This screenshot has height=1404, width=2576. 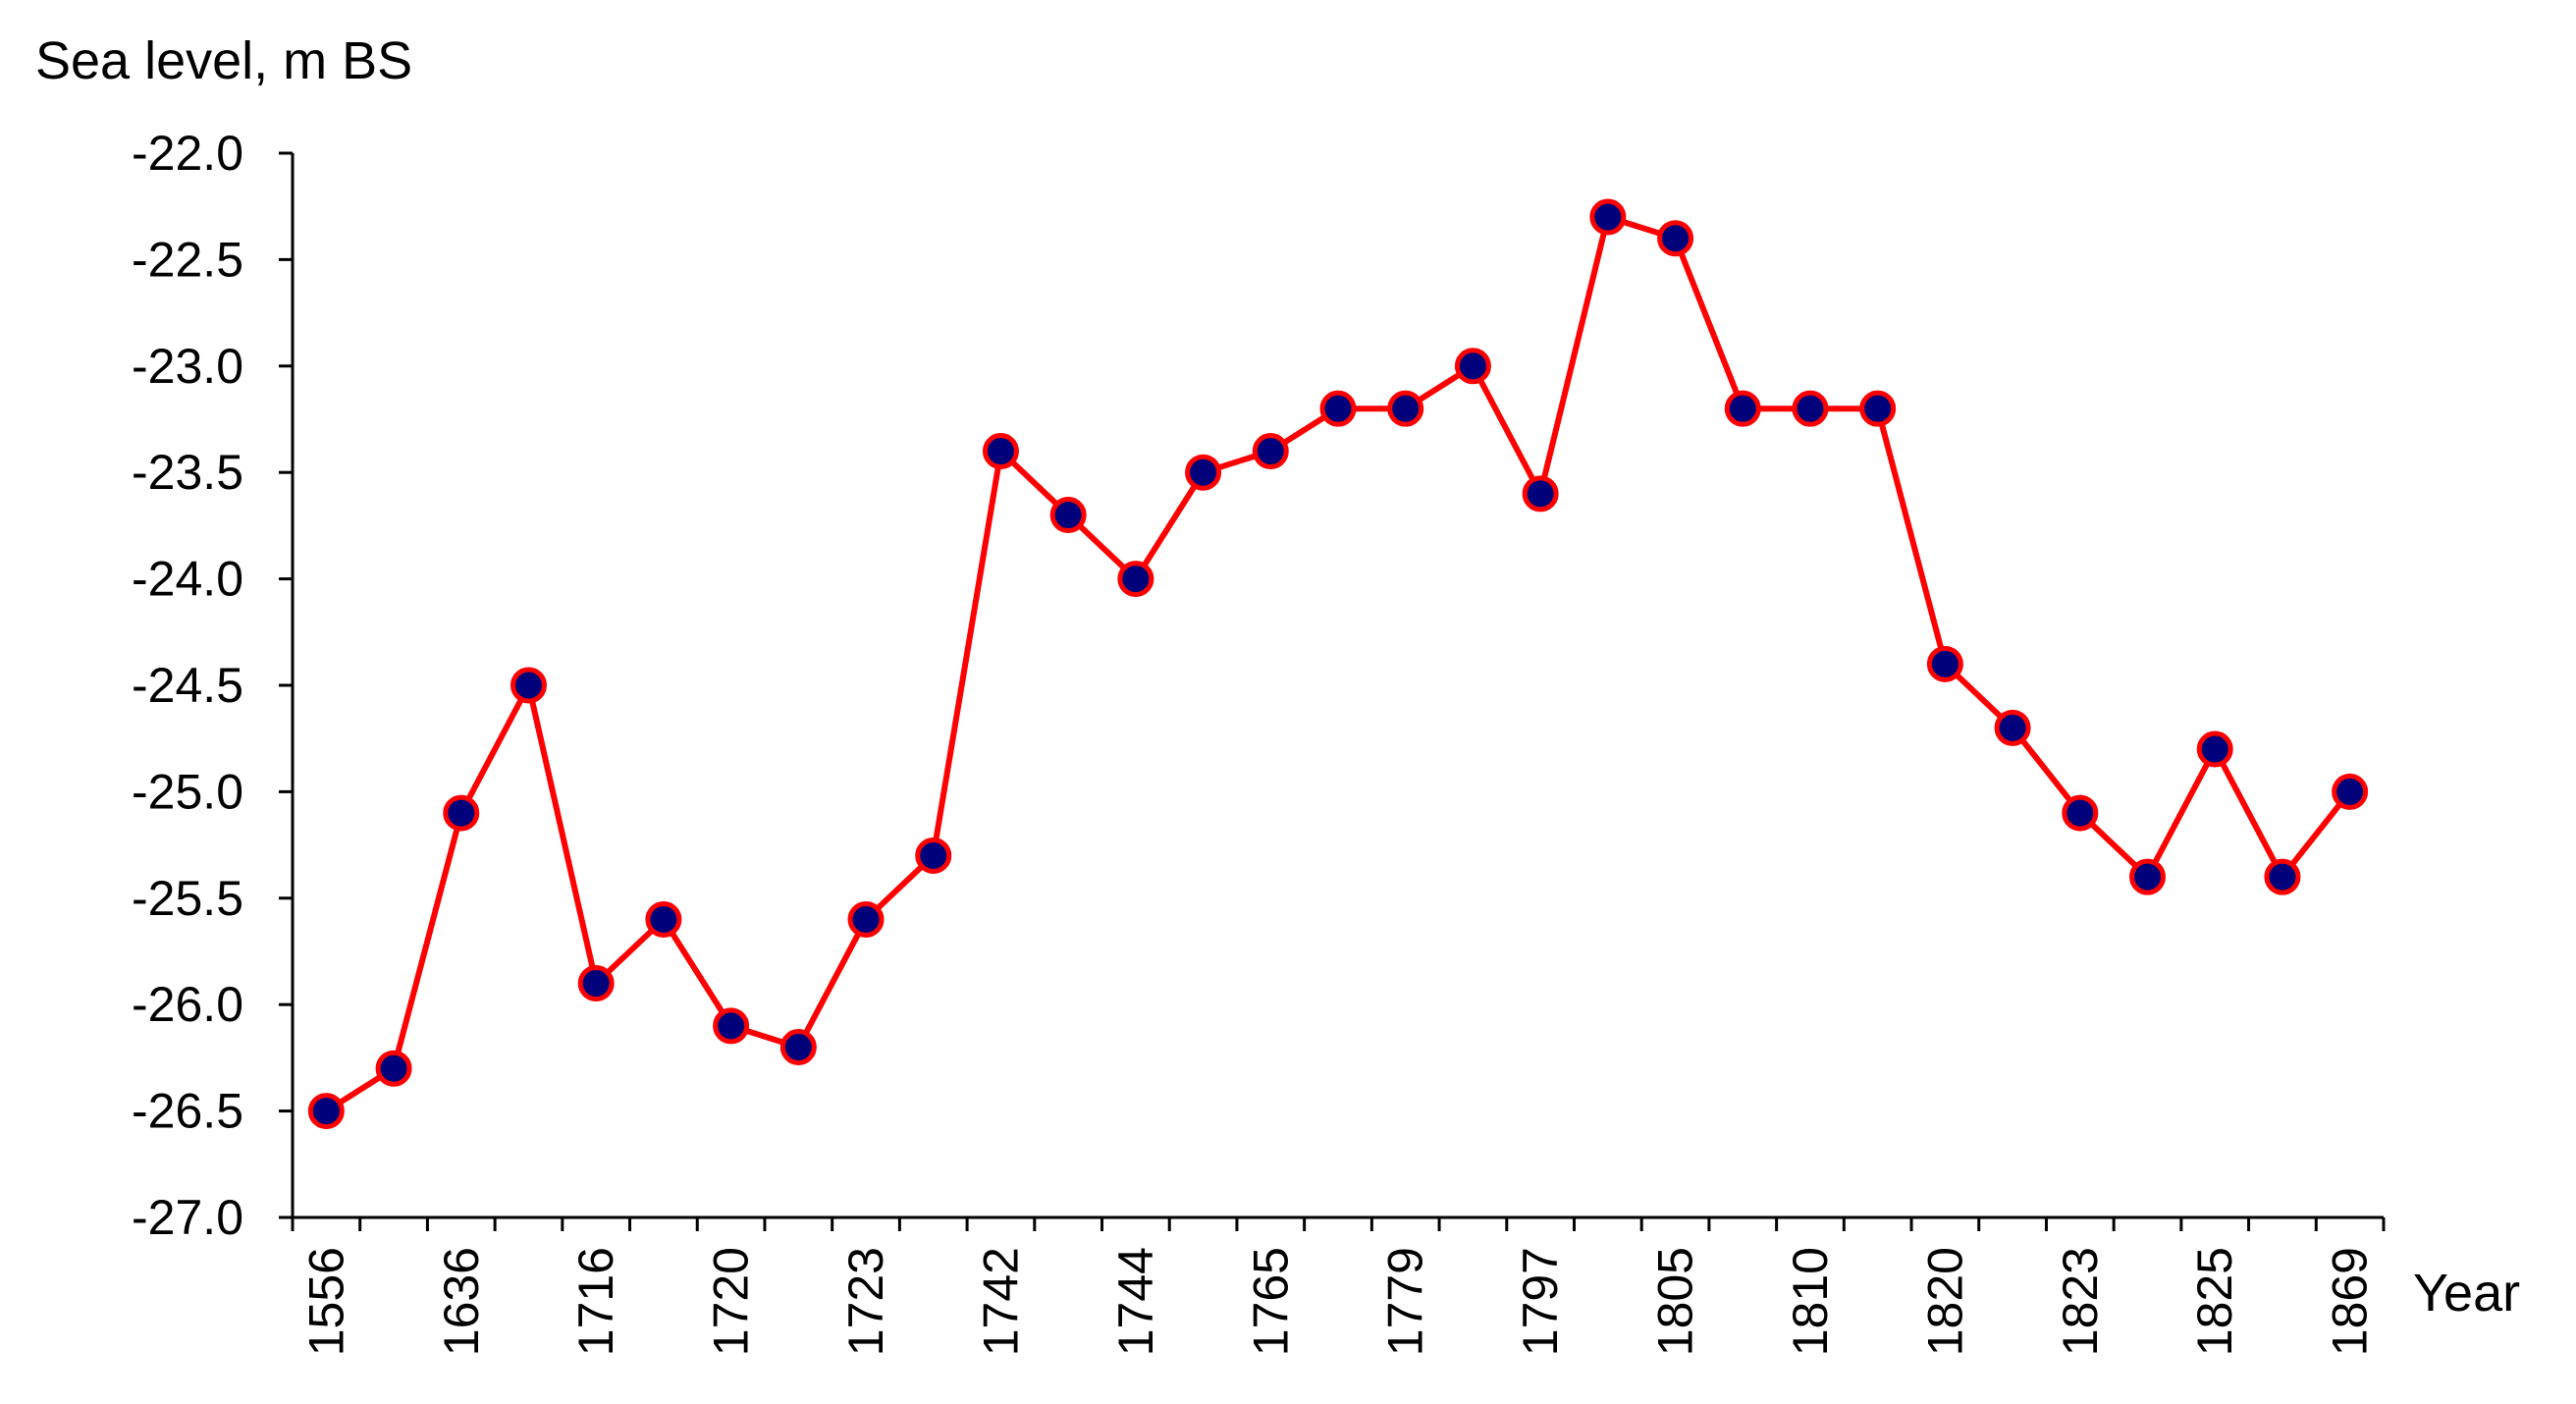 What do you see at coordinates (187, 898) in the screenshot?
I see `y-tick-label: -25.5` at bounding box center [187, 898].